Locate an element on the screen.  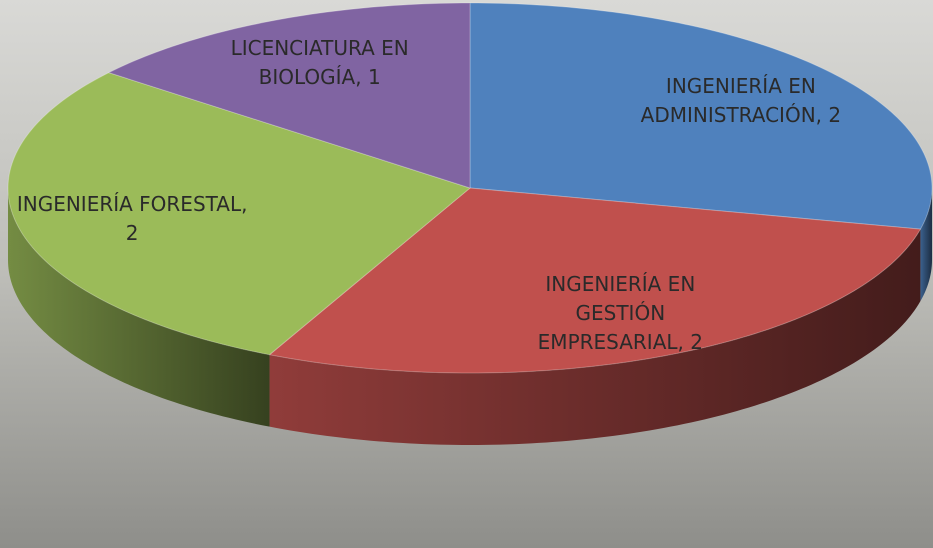
data-label: LICENCIATURA EN BIOLOGÍA, 1 is located at coordinates (319, 62).